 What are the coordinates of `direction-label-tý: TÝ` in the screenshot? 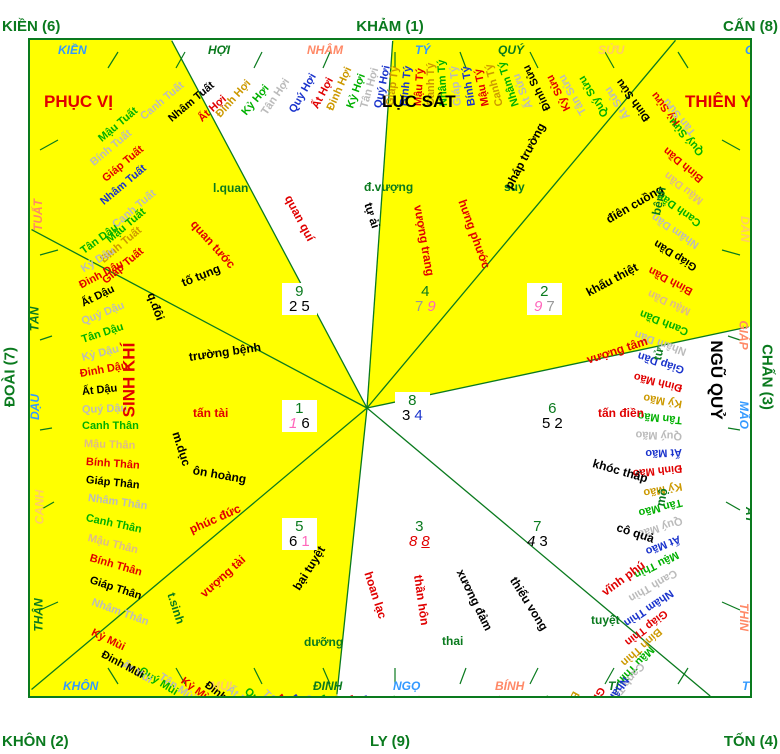 It's located at (423, 50).